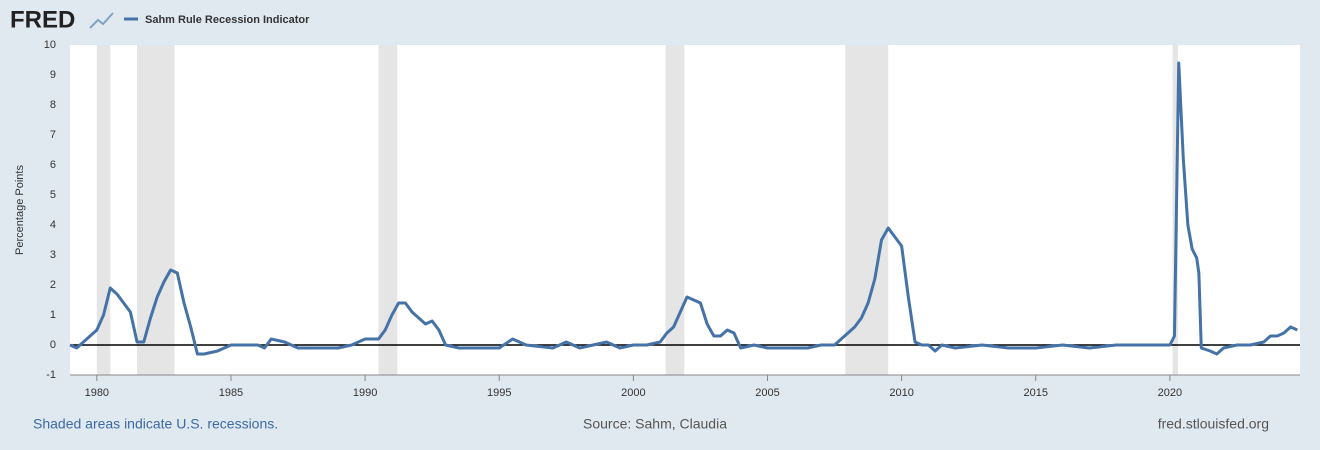  What do you see at coordinates (50, 45) in the screenshot?
I see `y-tick-label: 10` at bounding box center [50, 45].